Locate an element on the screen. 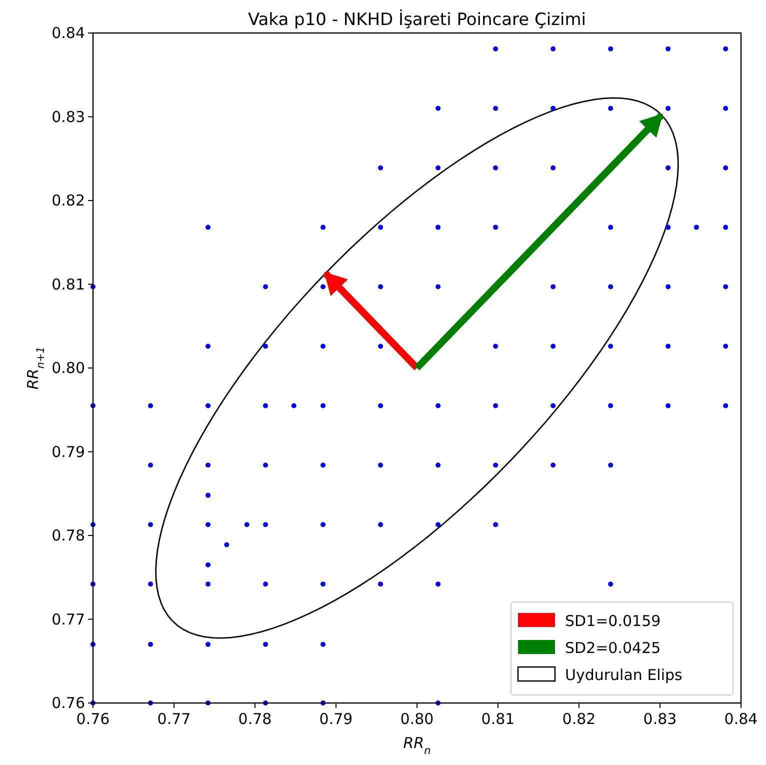  x-tick-label: 0.84 is located at coordinates (741, 719).